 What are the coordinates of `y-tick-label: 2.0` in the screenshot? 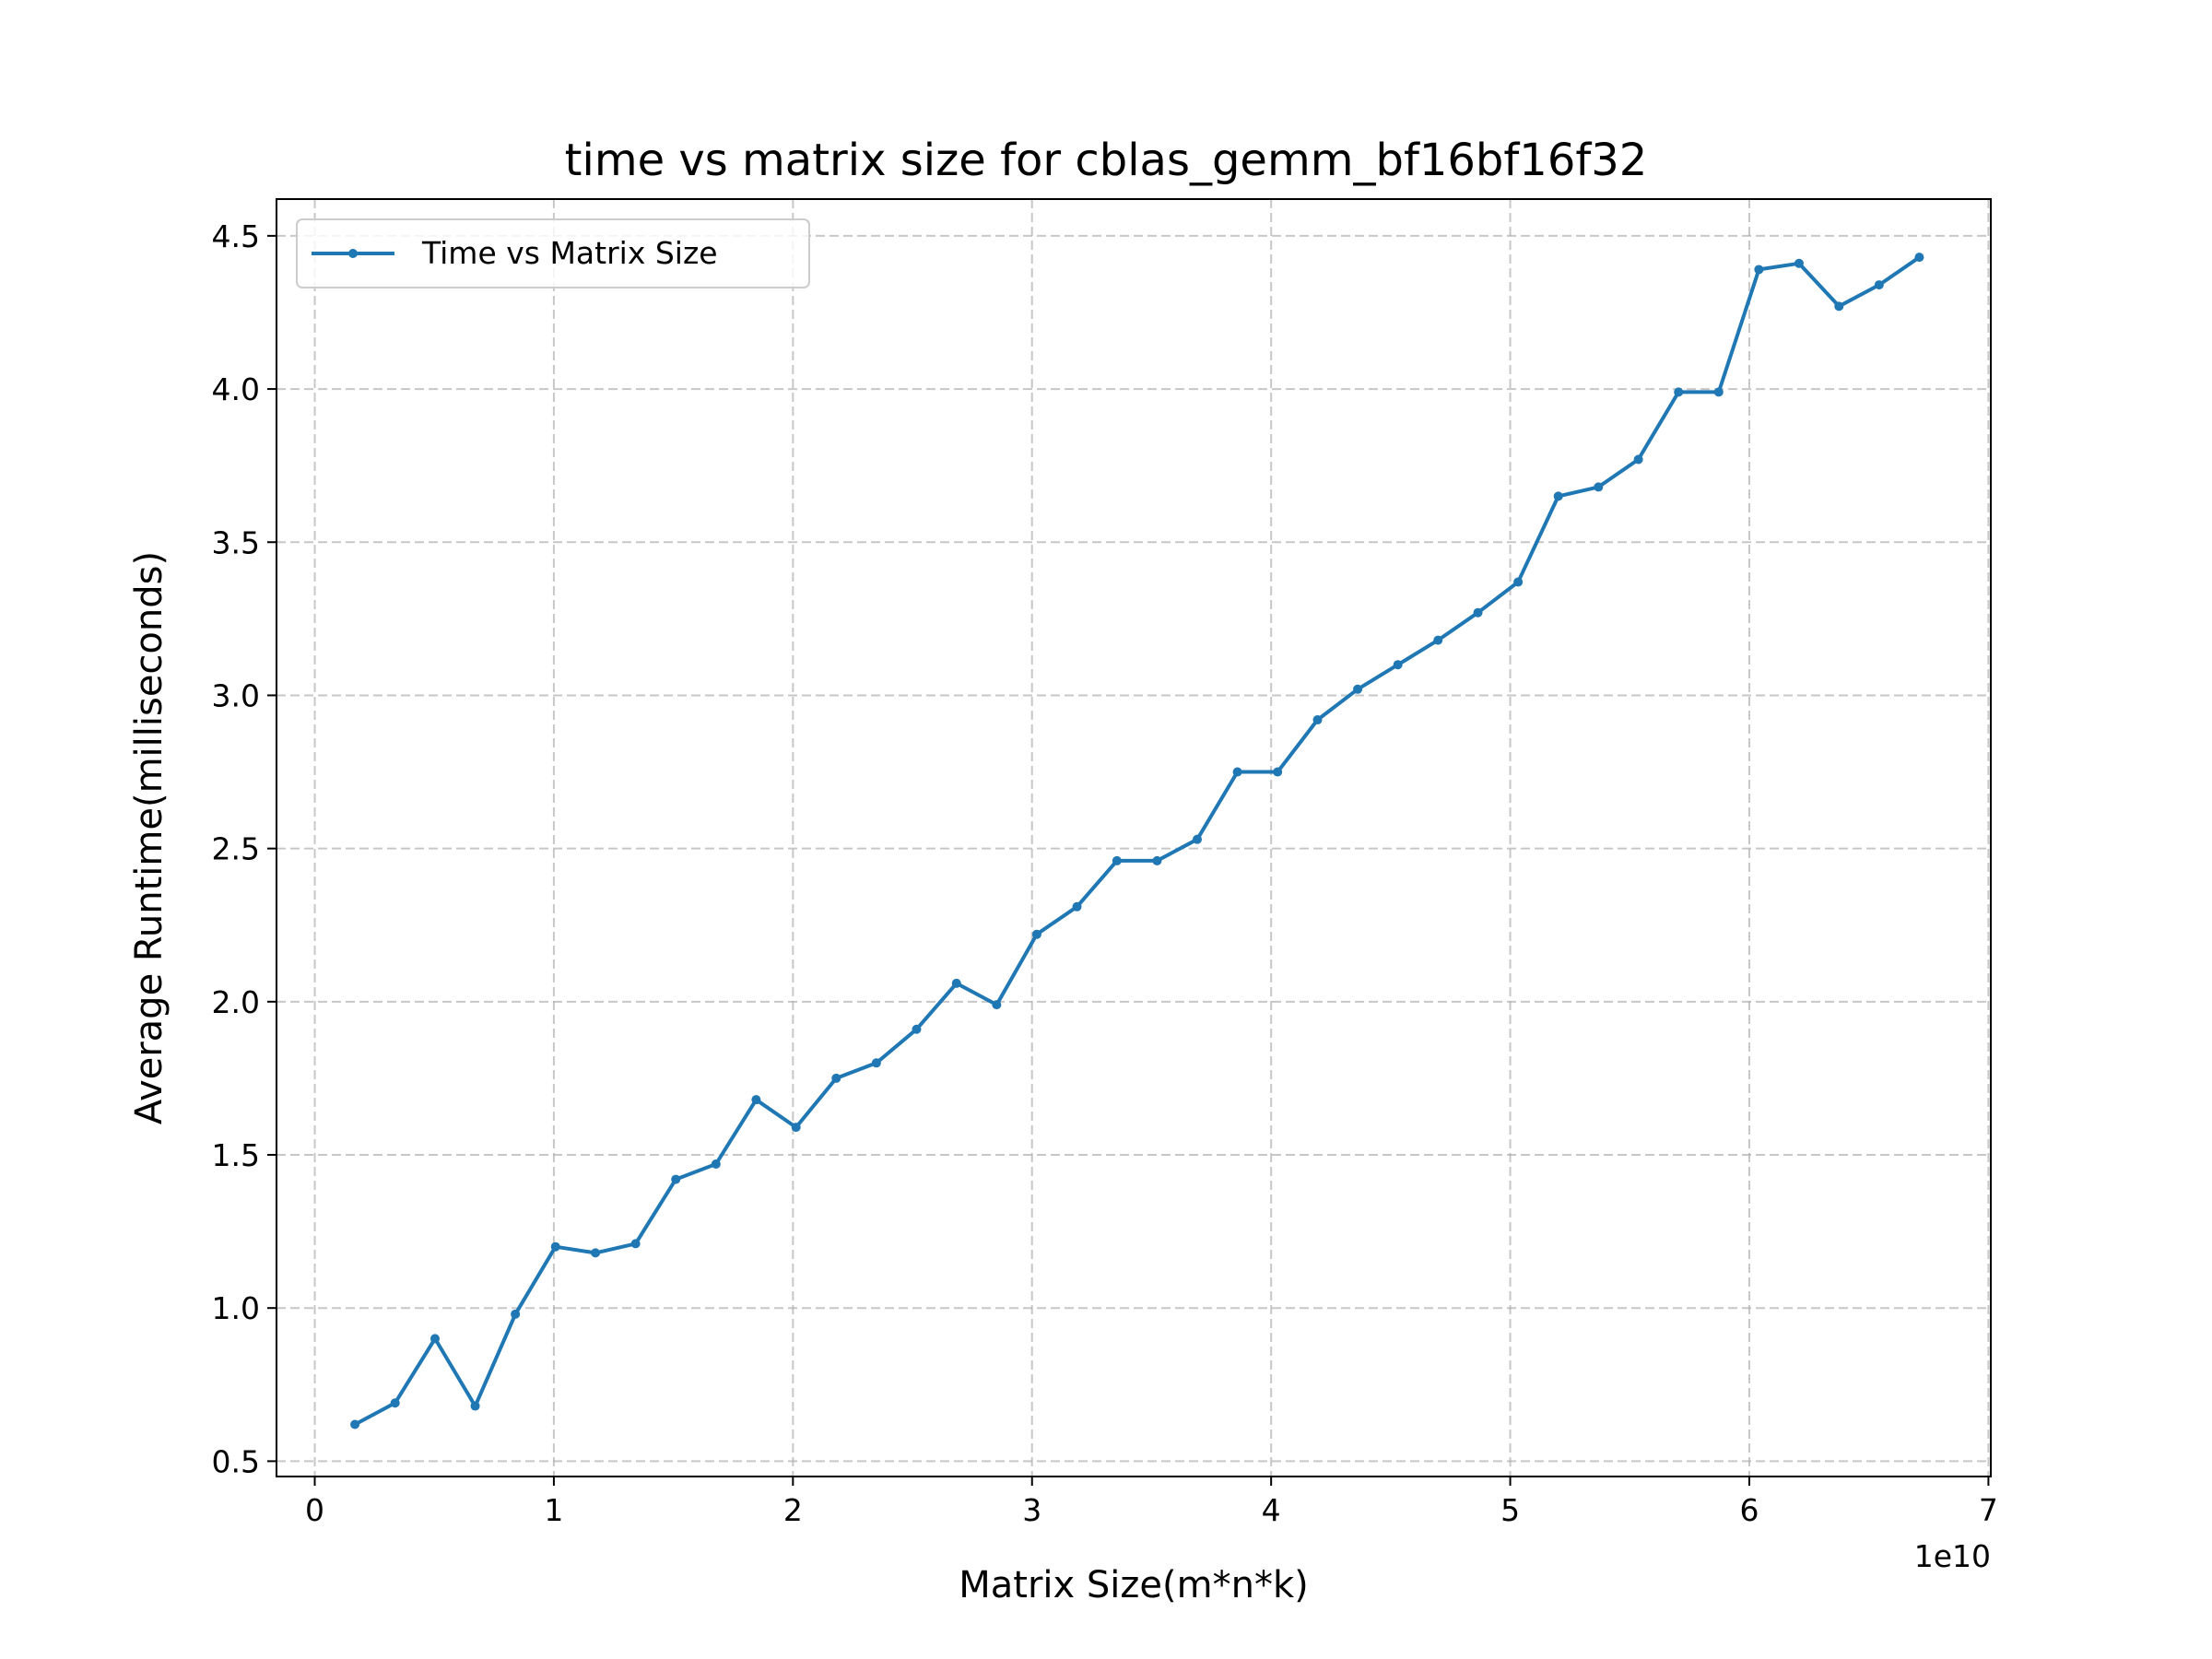 It's located at (236, 1002).